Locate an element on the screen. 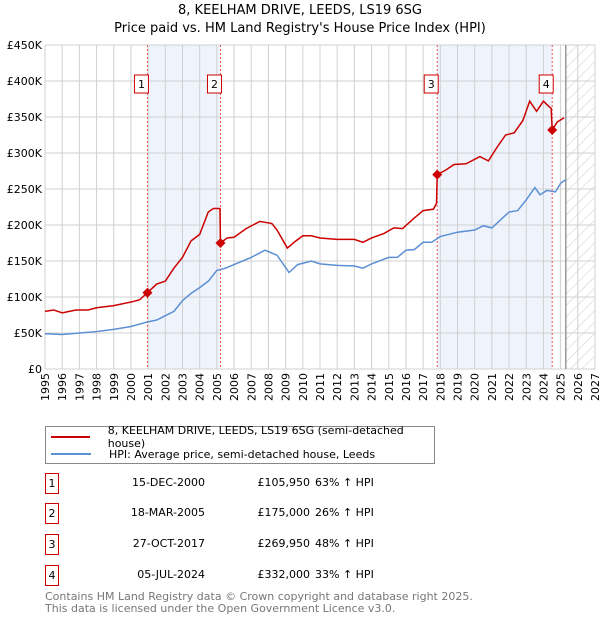  y-tick-label: £50K is located at coordinates (28, 333).